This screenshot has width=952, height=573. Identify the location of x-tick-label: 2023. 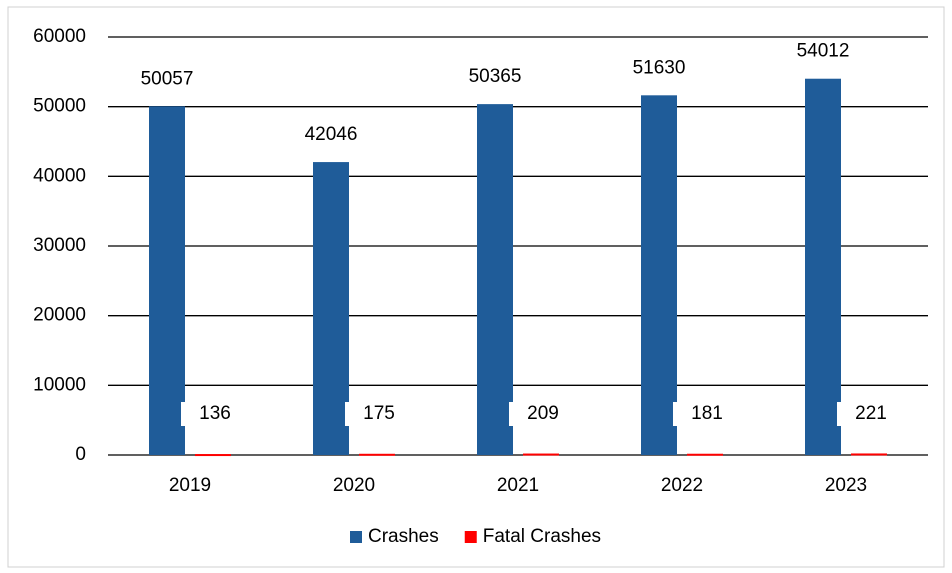
(846, 485).